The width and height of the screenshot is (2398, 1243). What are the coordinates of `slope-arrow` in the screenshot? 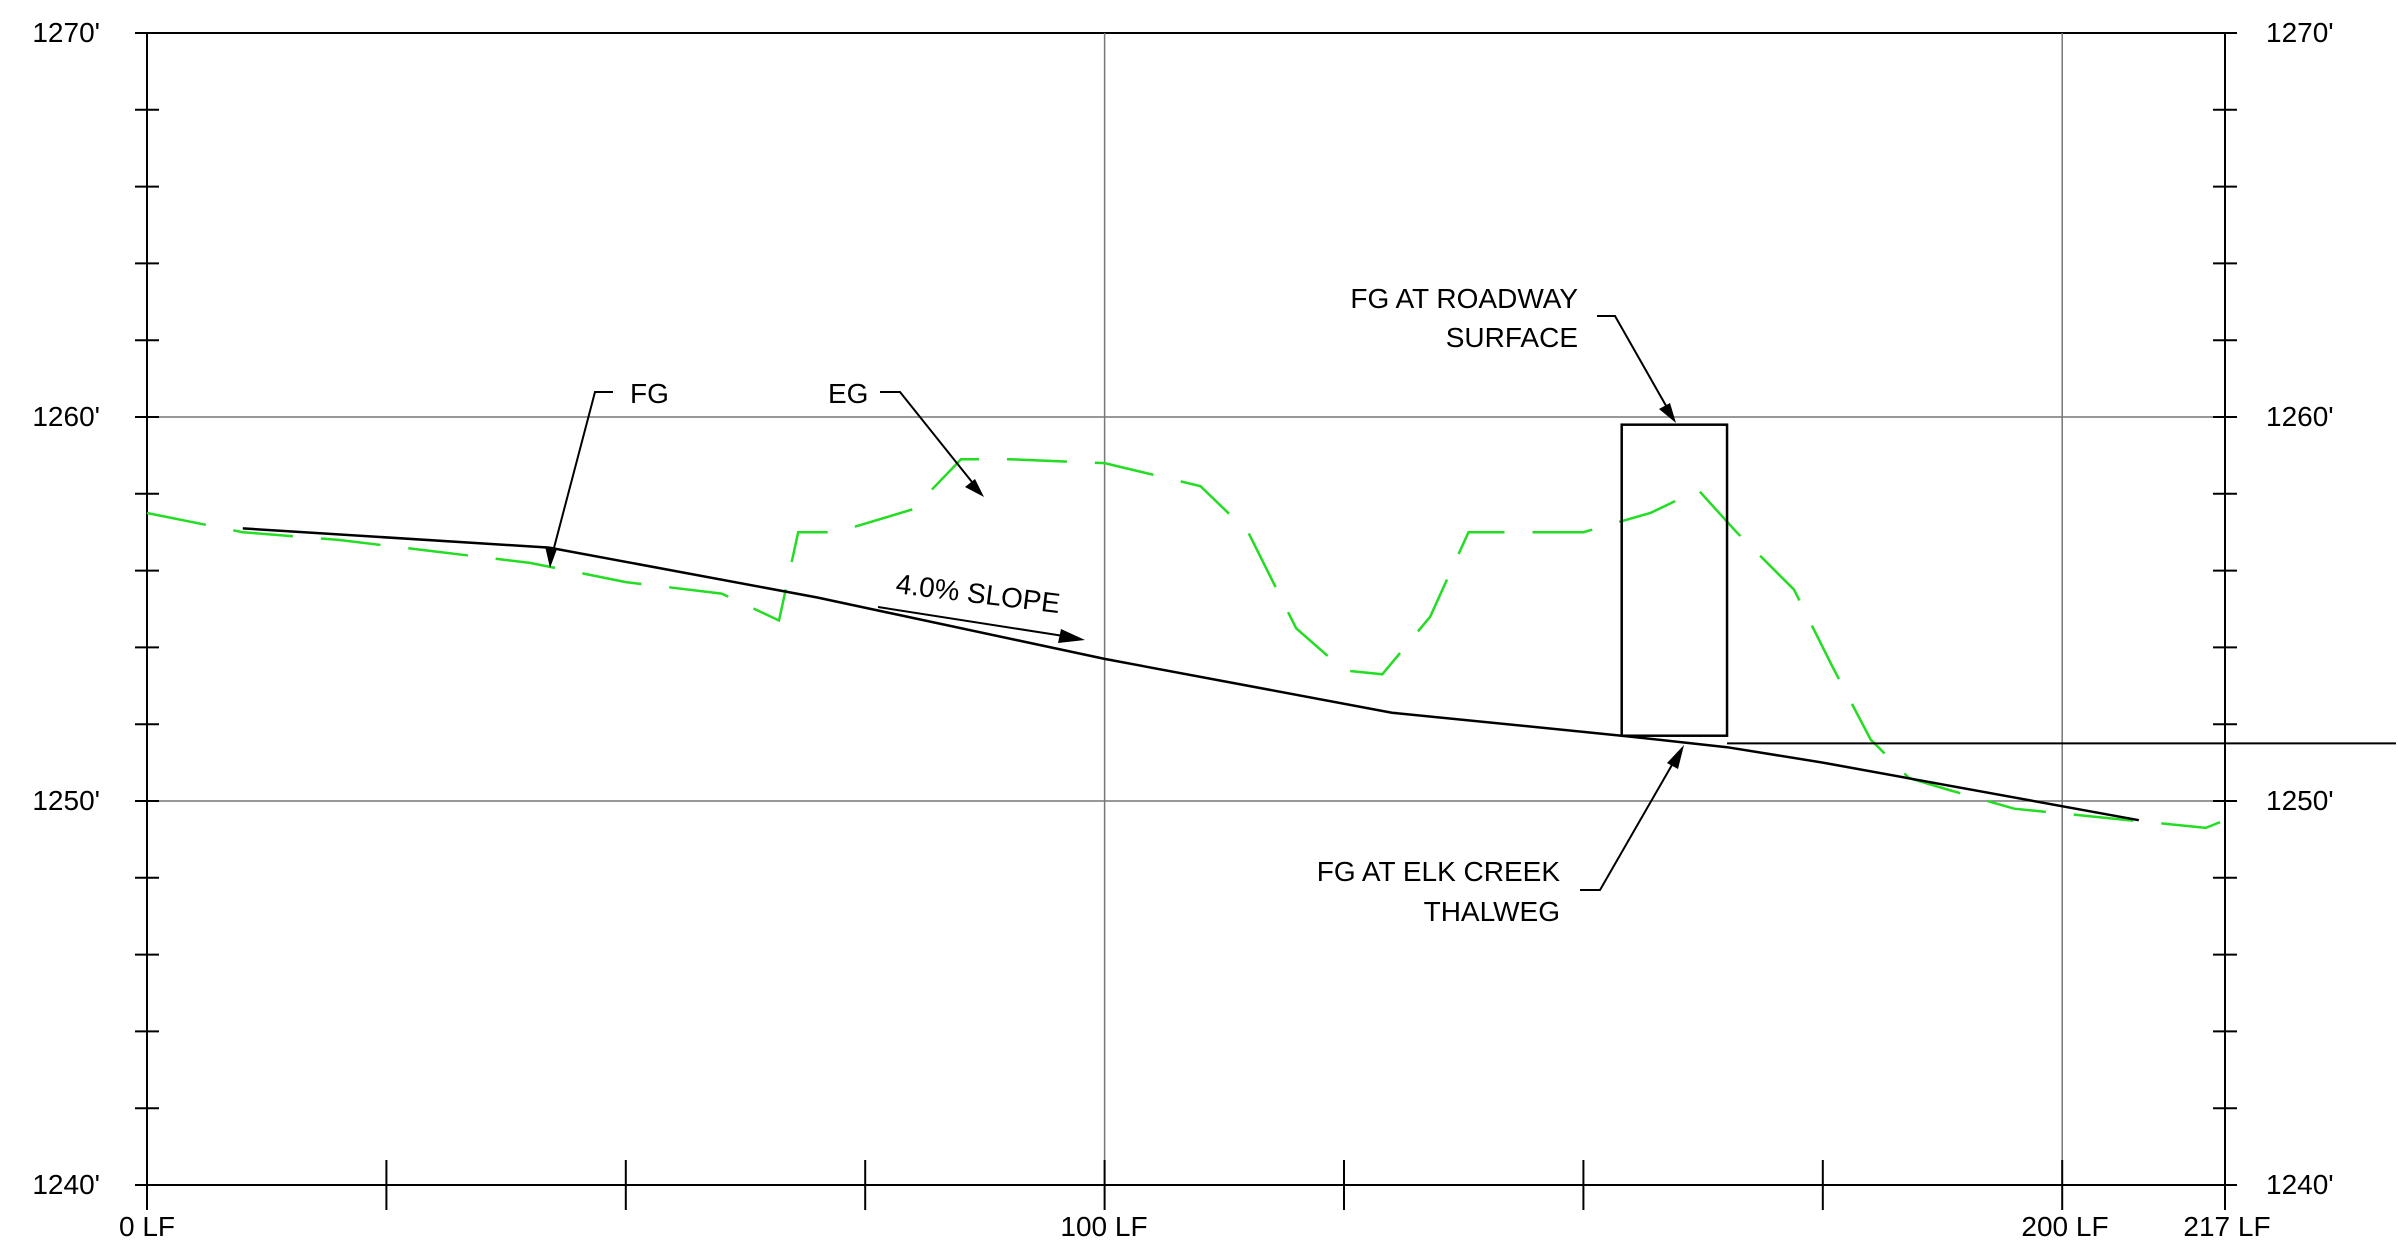 It's located at (974, 622).